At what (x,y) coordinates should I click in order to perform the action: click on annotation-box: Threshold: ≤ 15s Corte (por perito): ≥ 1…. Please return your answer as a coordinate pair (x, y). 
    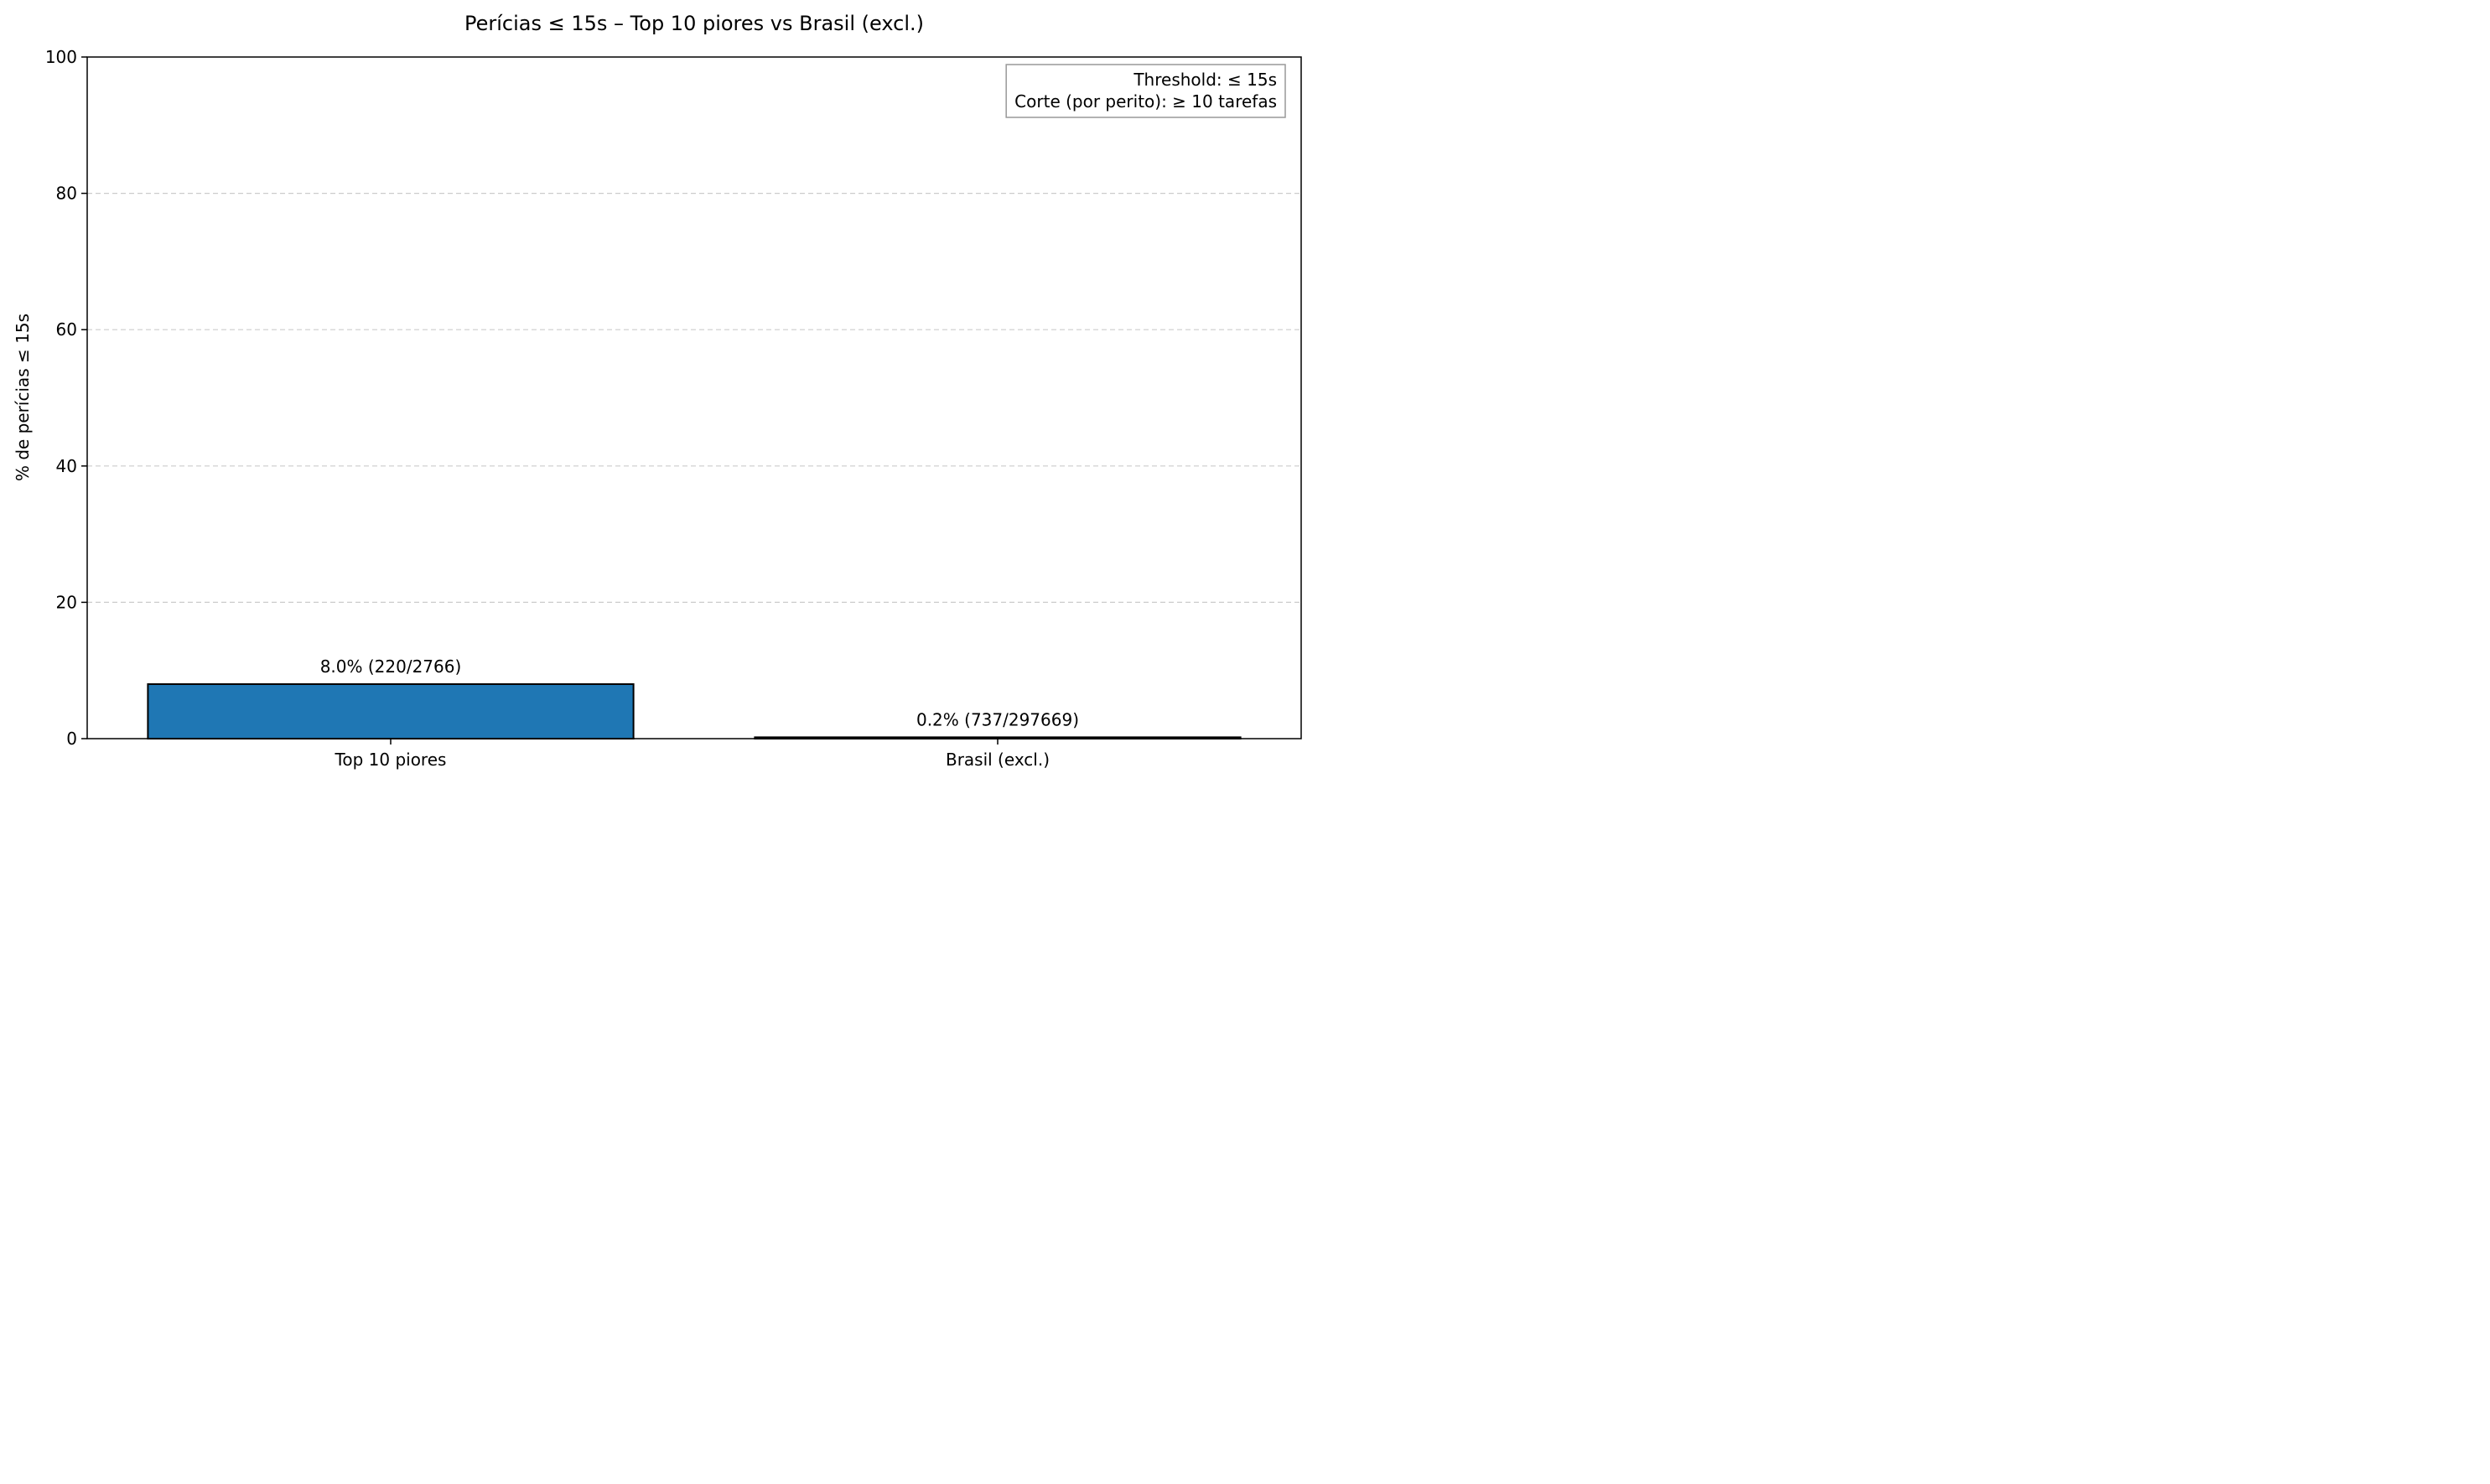
    Looking at the image, I should click on (1145, 91).